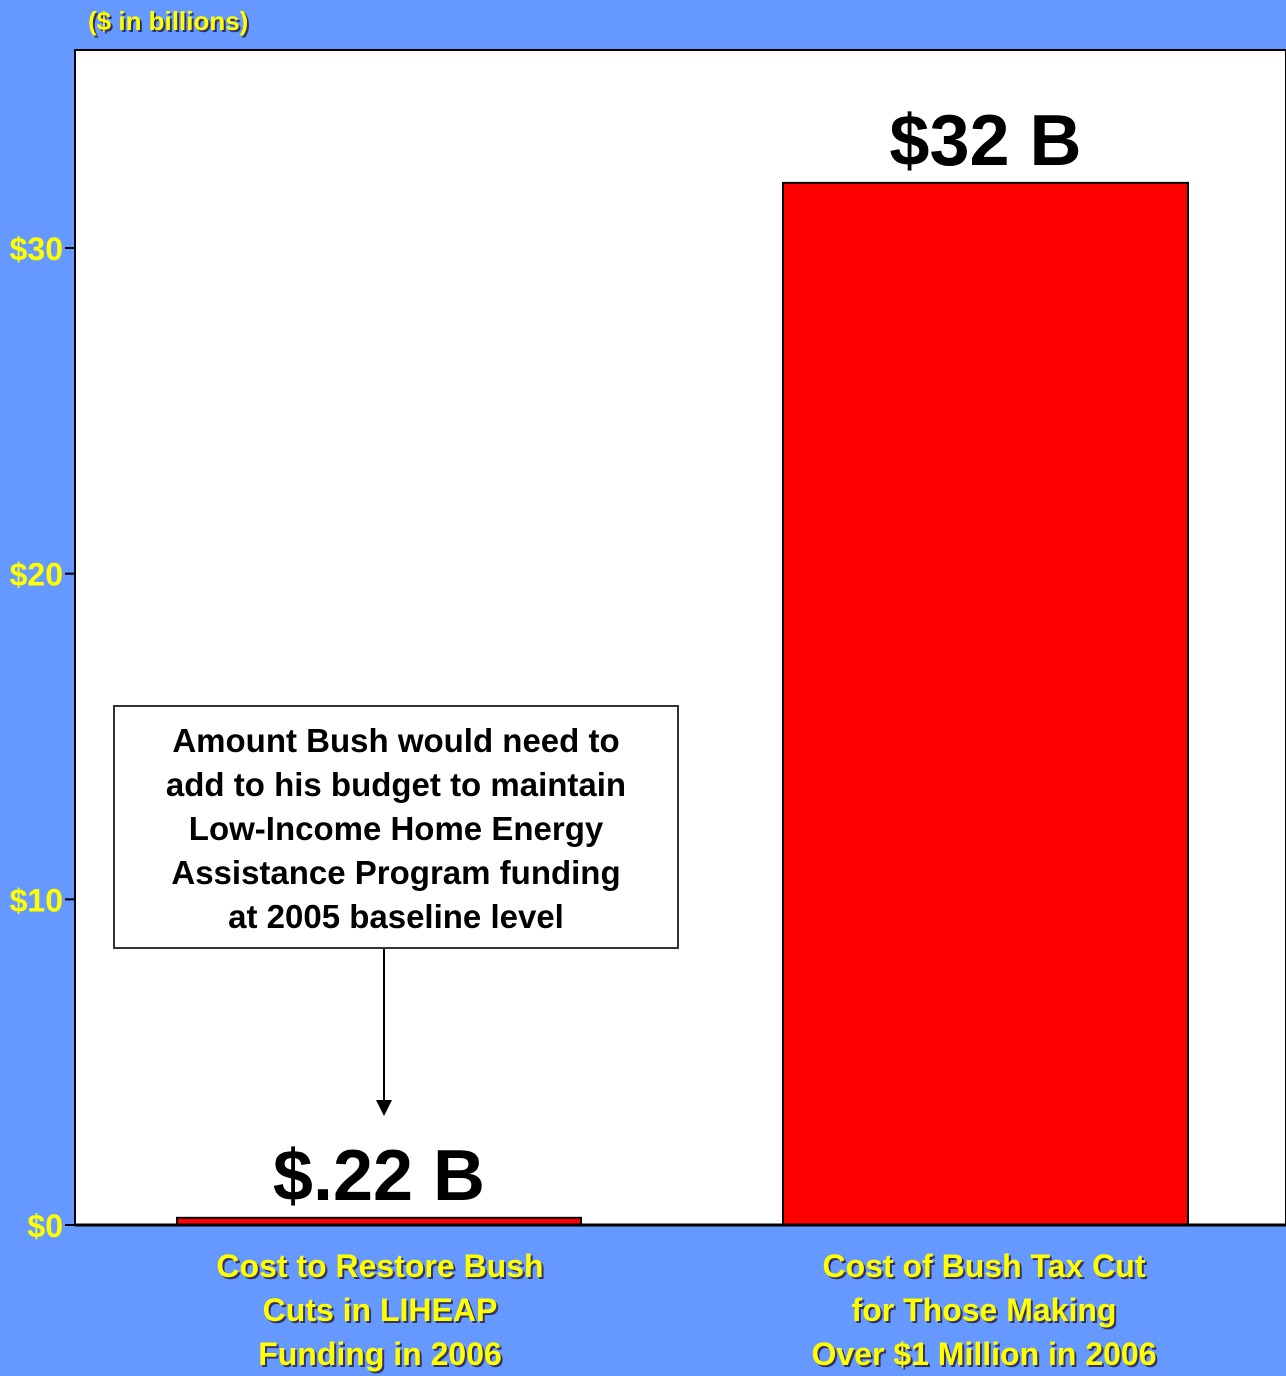  I want to click on y-axis-ticks: $0 $10 $20 $30, so click(42, 737).